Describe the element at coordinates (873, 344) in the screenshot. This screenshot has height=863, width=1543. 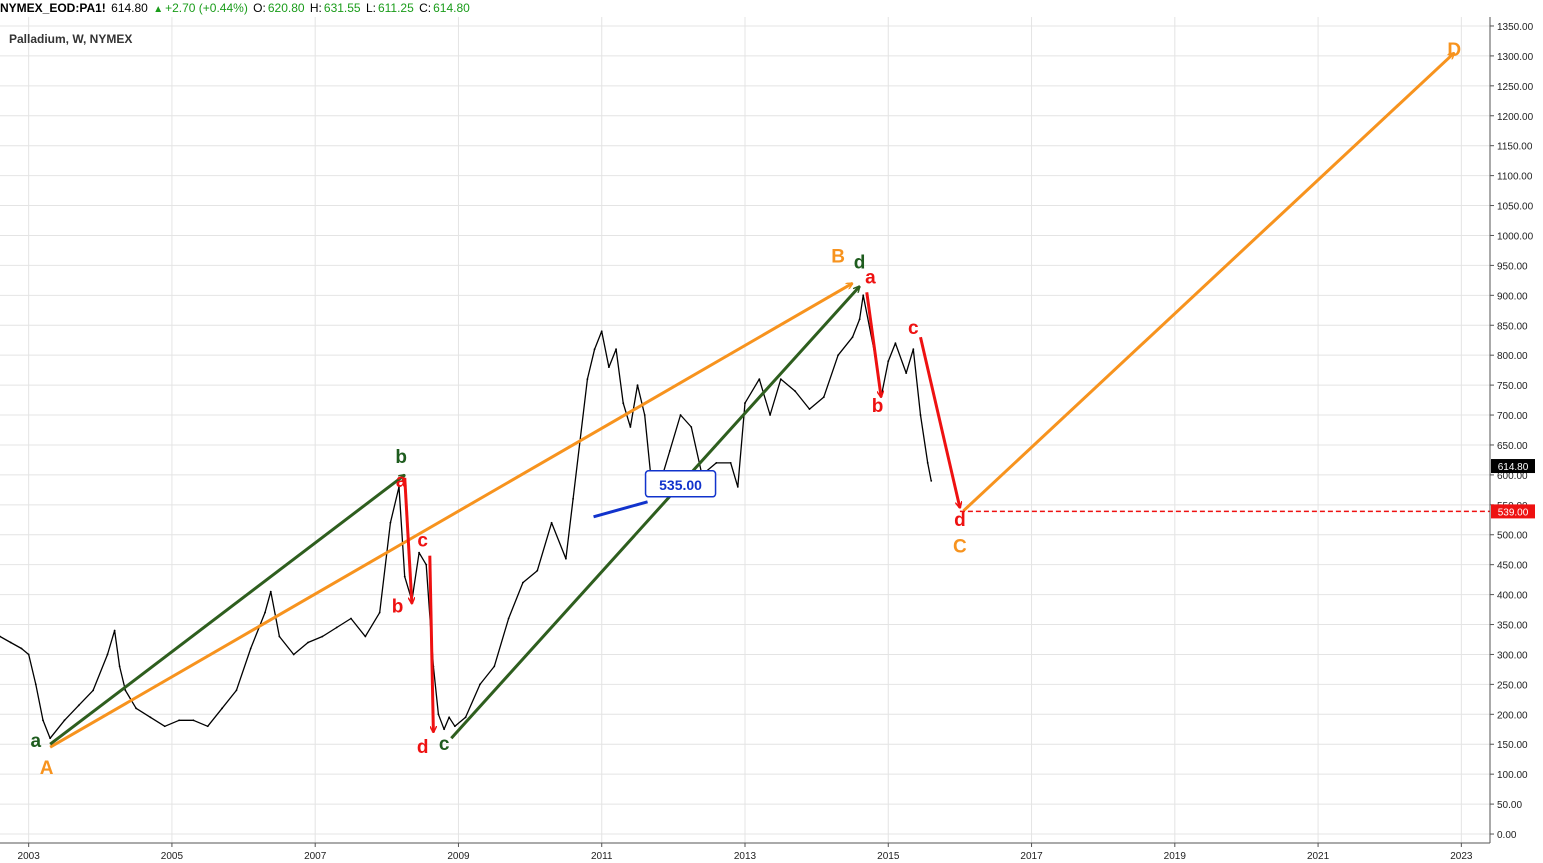
I see `red-arrow` at that location.